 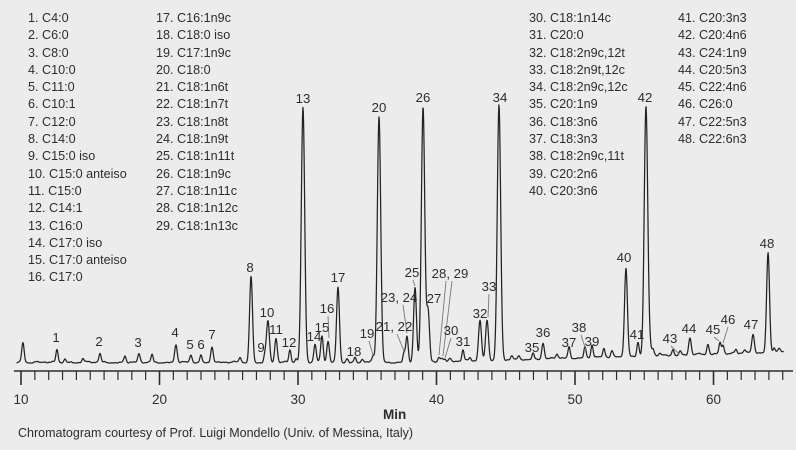 I want to click on peak-label: 46, so click(x=728, y=319).